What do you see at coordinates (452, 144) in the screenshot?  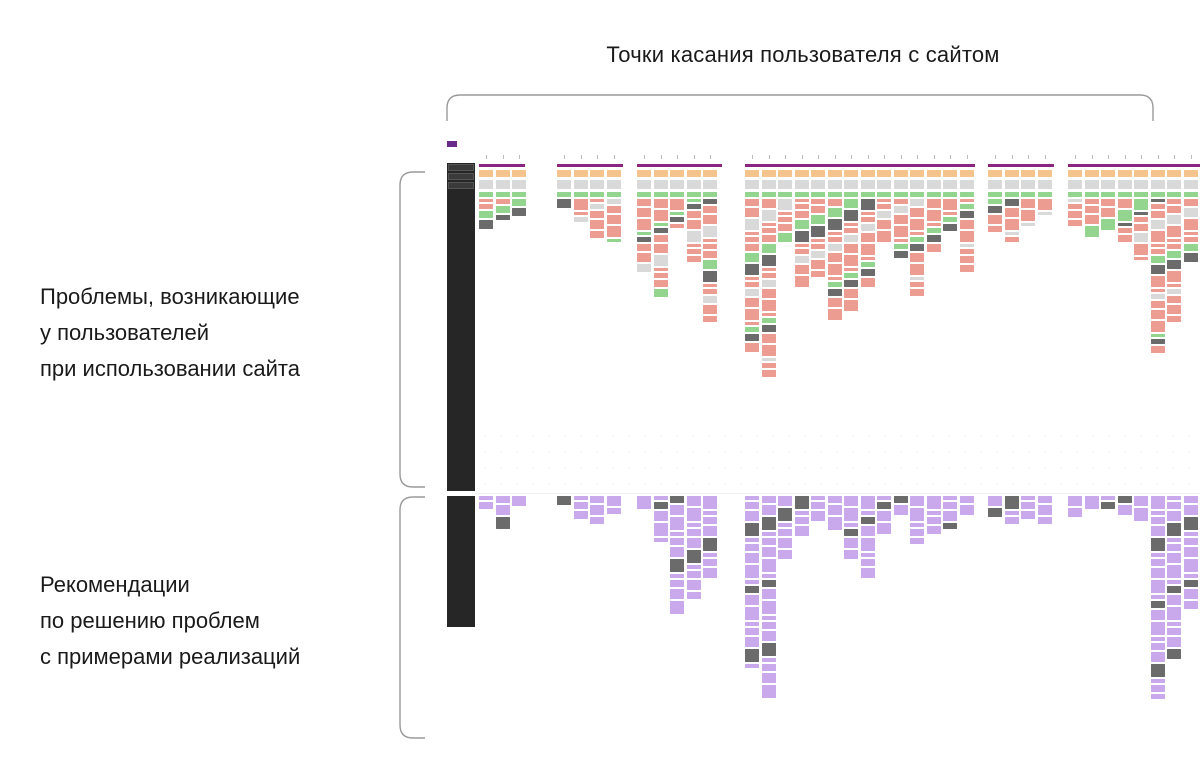 I see `logo-icon` at bounding box center [452, 144].